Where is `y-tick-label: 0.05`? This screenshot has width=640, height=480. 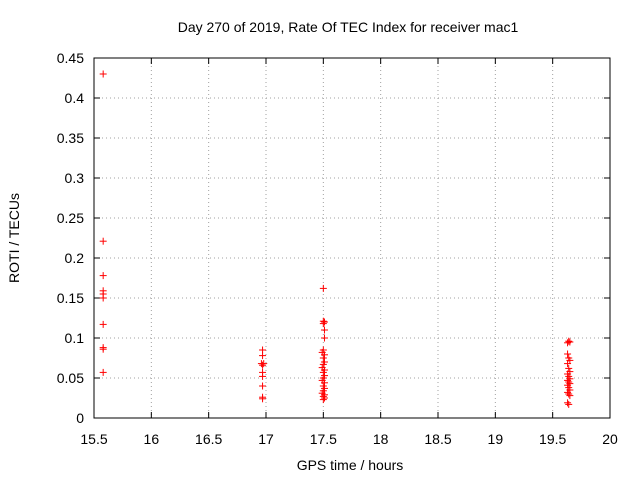
y-tick-label: 0.05 is located at coordinates (70, 378).